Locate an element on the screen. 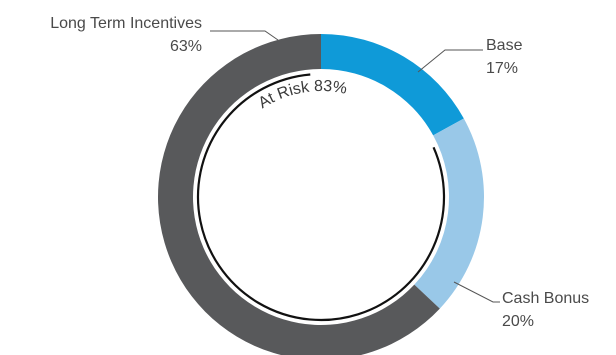 This screenshot has width=616, height=355. label-long-term-incentives: Long Term Incentives is located at coordinates (126, 23).